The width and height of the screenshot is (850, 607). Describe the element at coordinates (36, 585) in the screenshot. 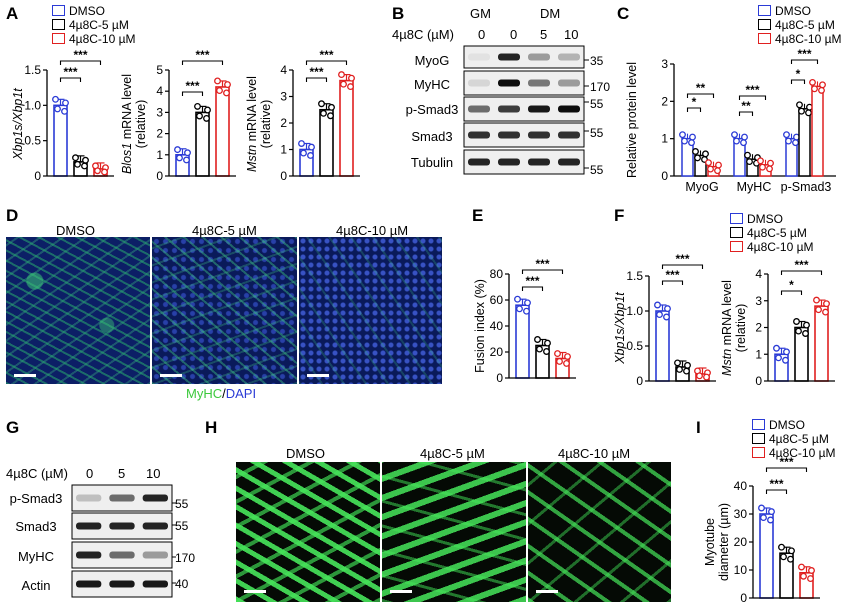

I see `blot-g-label-actin: Actin` at that location.